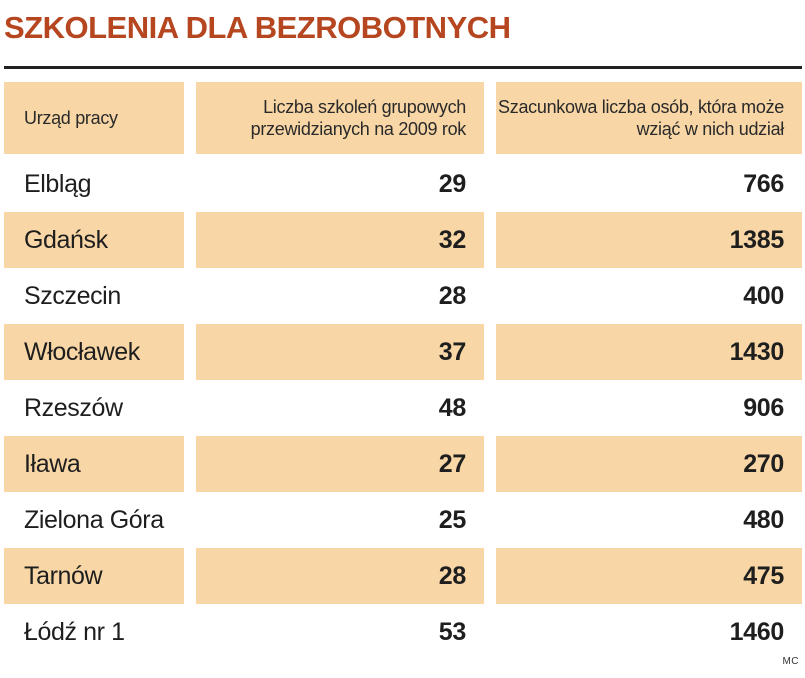  Describe the element at coordinates (340, 520) in the screenshot. I see `trainings-value-cell: 25` at that location.